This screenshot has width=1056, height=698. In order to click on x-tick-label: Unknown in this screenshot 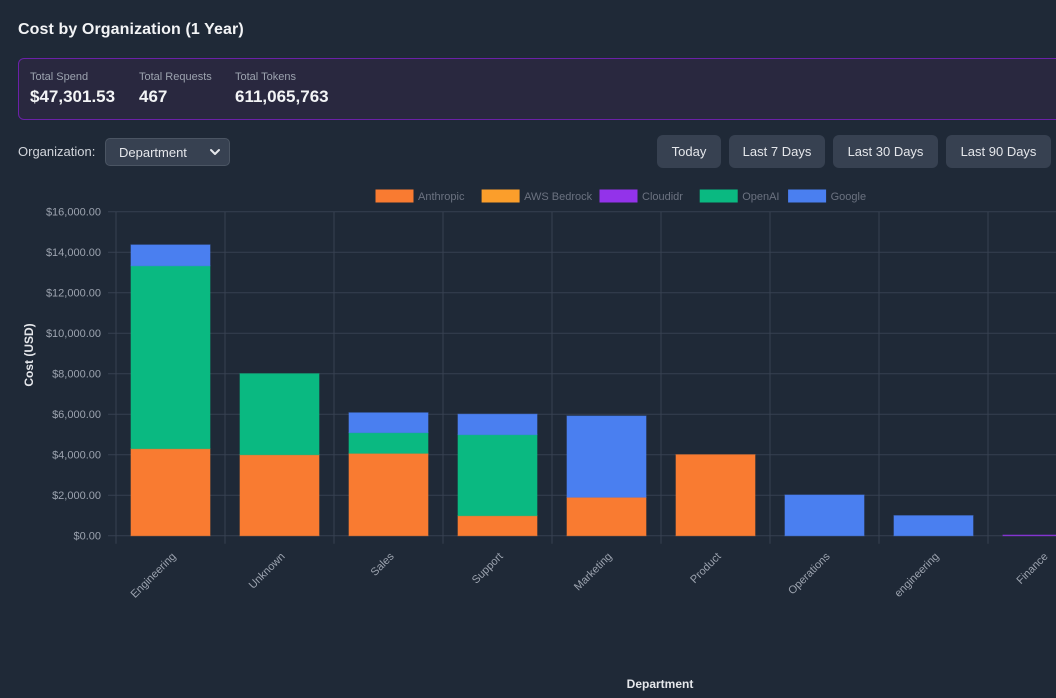, I will do `click(267, 571)`.